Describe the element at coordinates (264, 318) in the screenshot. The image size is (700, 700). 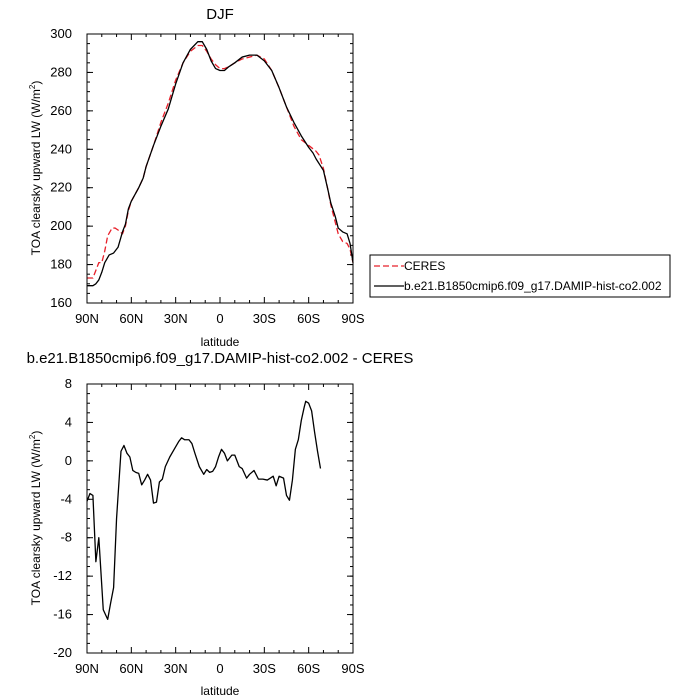
I see `top-xtick-label: 30S` at that location.